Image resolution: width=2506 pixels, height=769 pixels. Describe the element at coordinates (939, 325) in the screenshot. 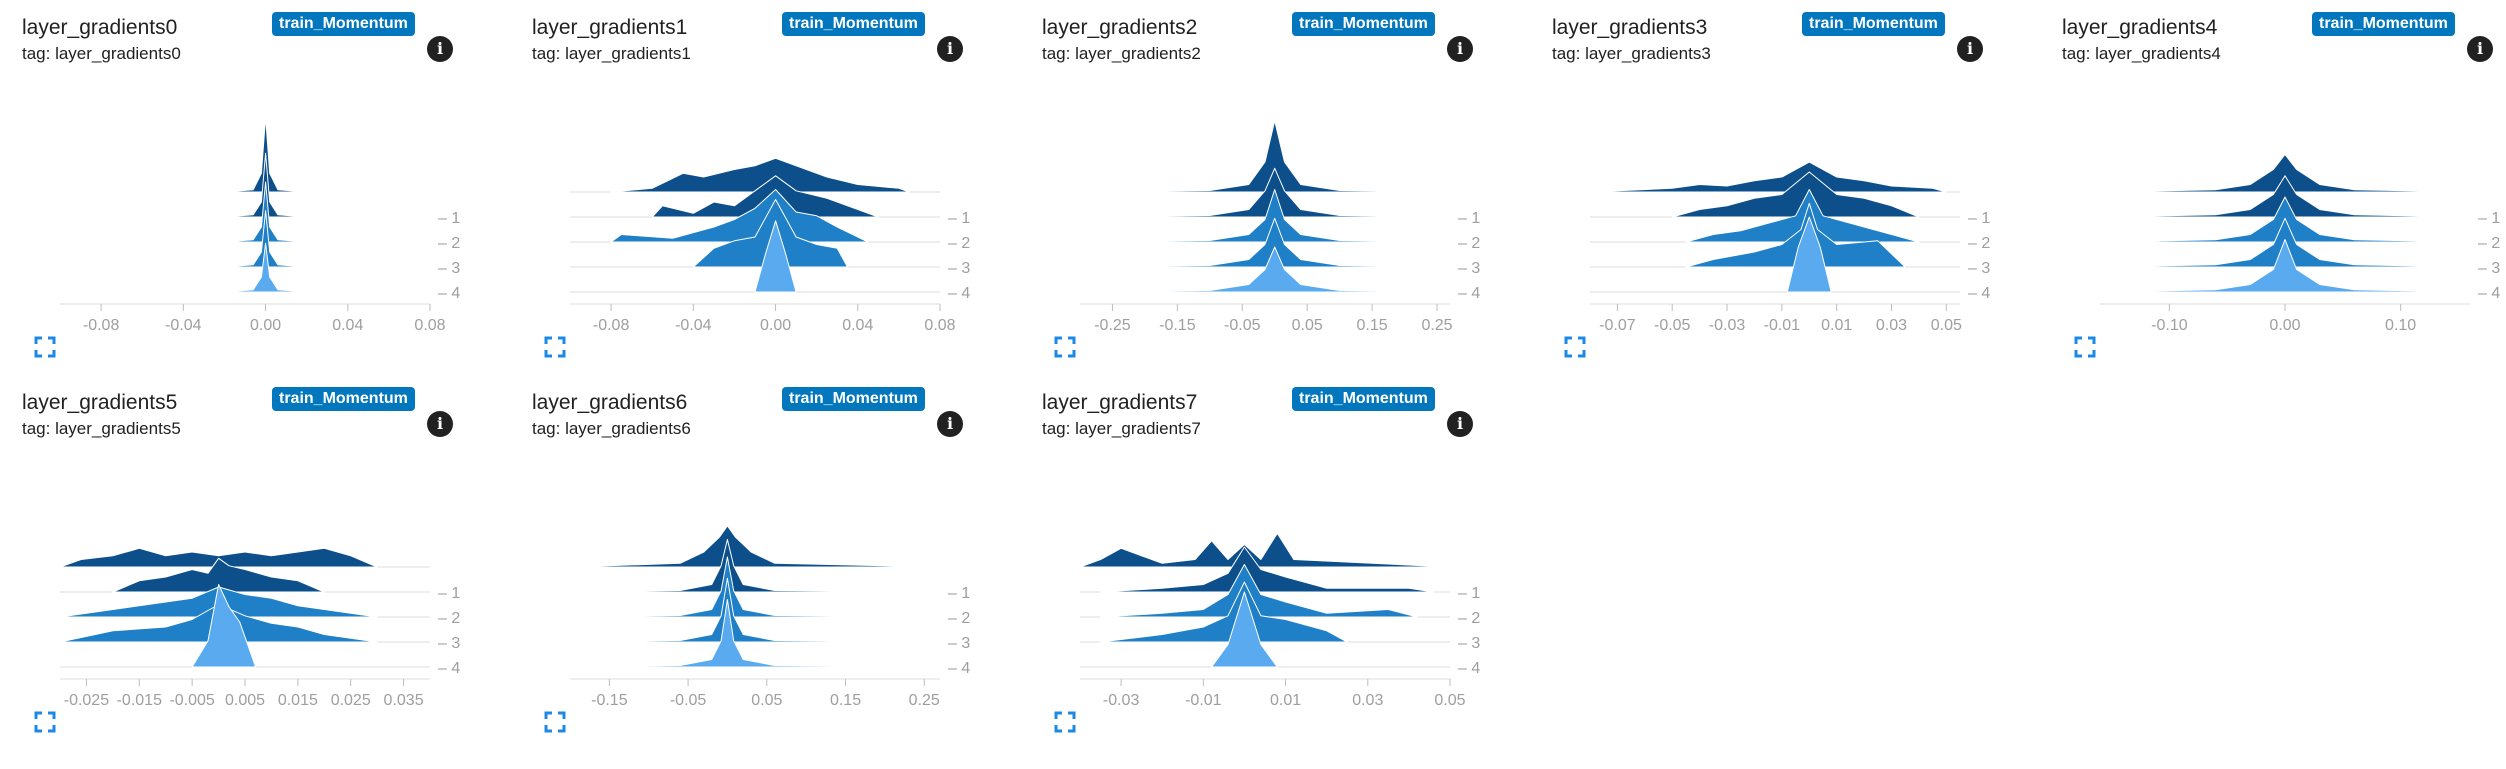

I see `x-tick-label: 0.08` at that location.